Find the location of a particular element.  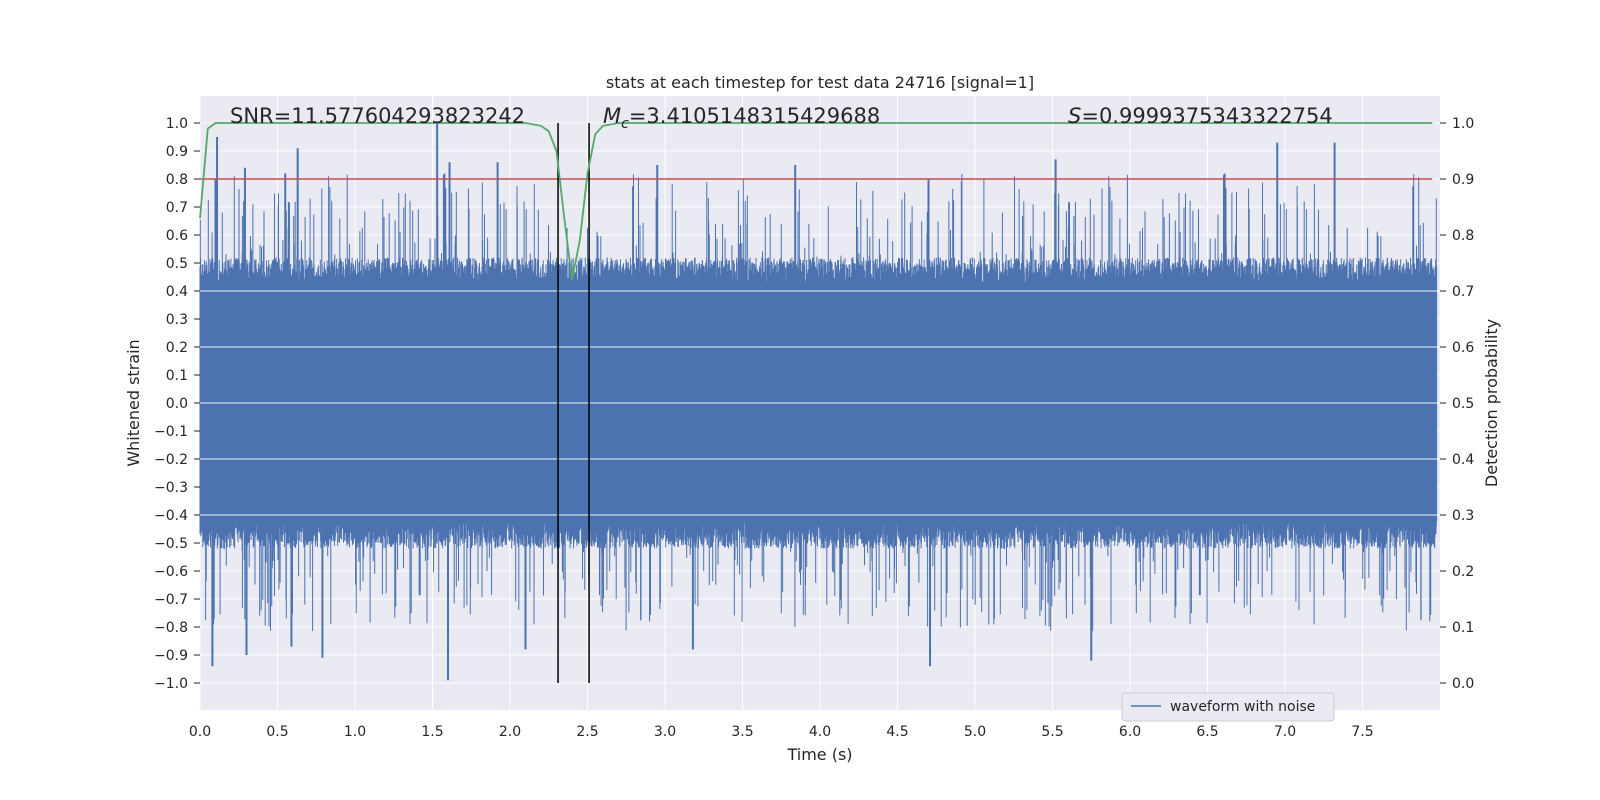

left-y-tick-label: −0.6 is located at coordinates (171, 572).